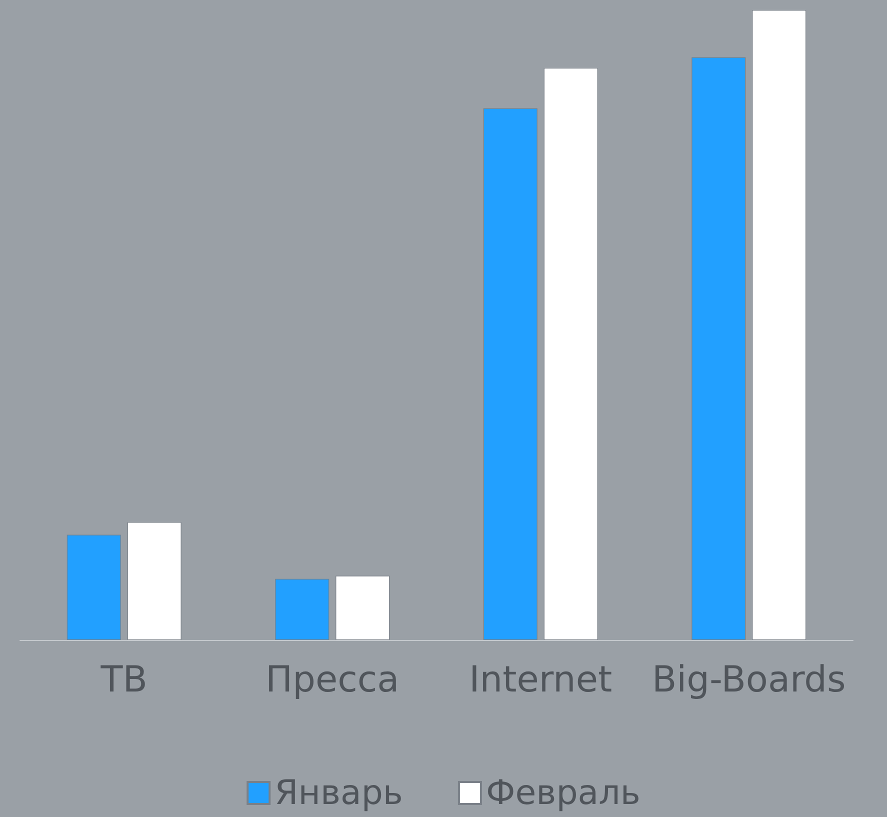 The width and height of the screenshot is (887, 817). I want to click on x-tick-label: ТВ, so click(124, 680).